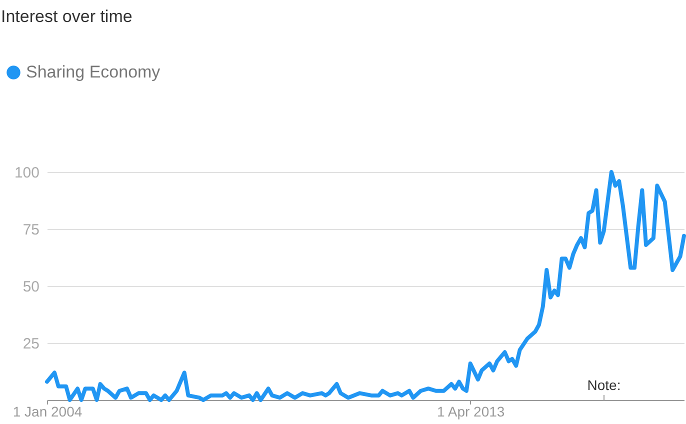 The width and height of the screenshot is (686, 424). What do you see at coordinates (27, 173) in the screenshot?
I see `y-tick-label: 100` at bounding box center [27, 173].